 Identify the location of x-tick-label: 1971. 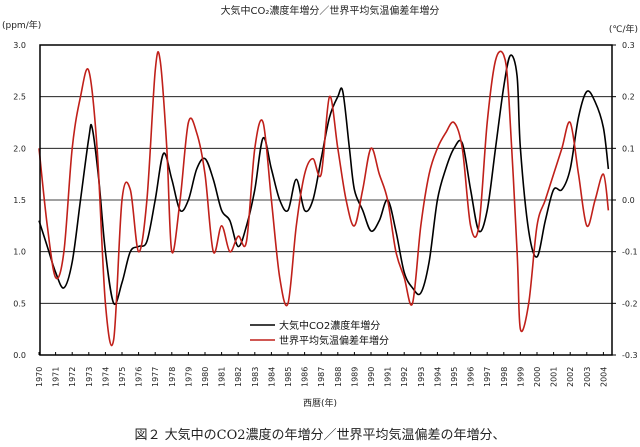
(56, 377).